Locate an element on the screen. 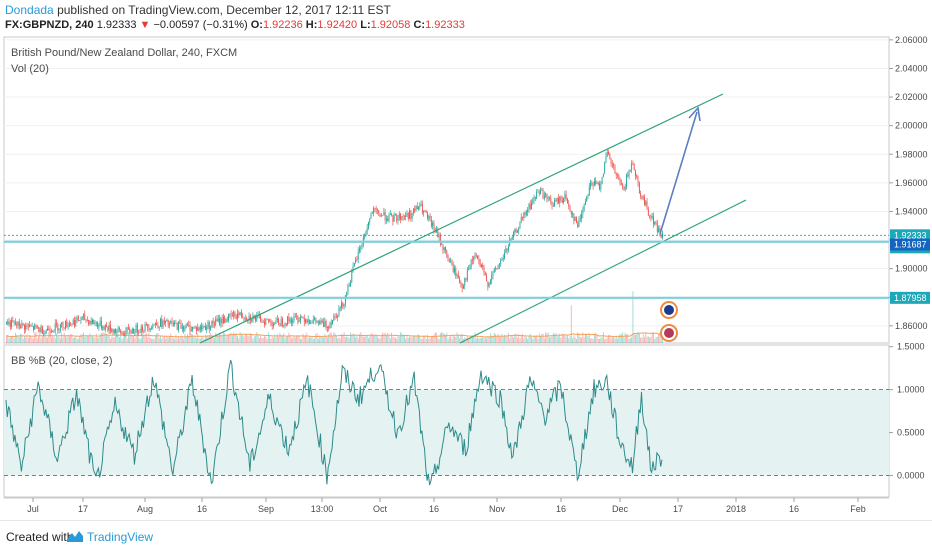 This screenshot has height=551, width=932. open-value: 1.92236 is located at coordinates (282, 25).